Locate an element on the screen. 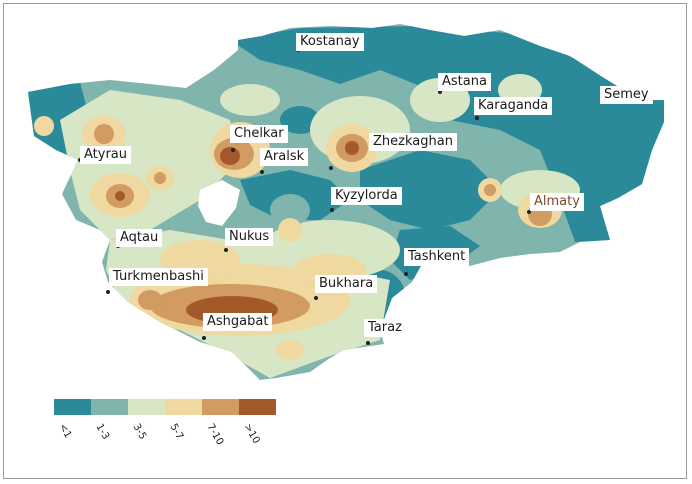 The image size is (692, 484). city-label-turkmenbashi: Turkmenbashi is located at coordinates (158, 277).